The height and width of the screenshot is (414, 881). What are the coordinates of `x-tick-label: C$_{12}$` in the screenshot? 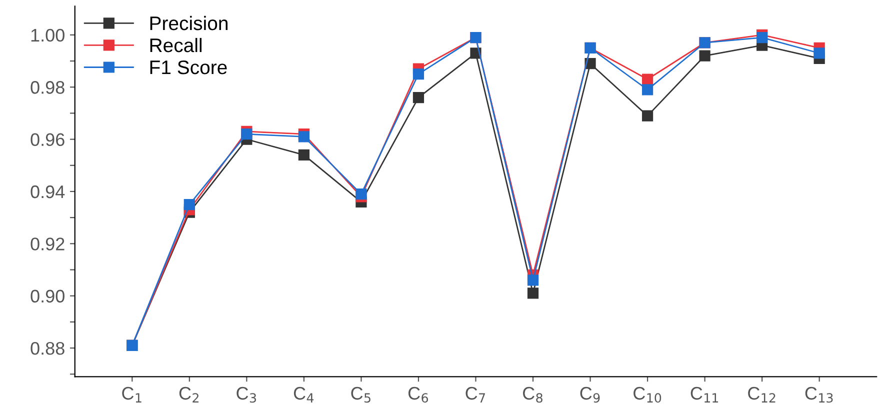 It's located at (762, 394).